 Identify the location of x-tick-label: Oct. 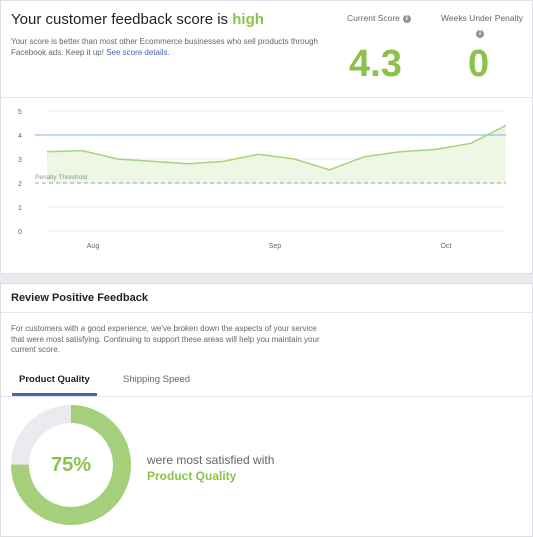
(446, 246).